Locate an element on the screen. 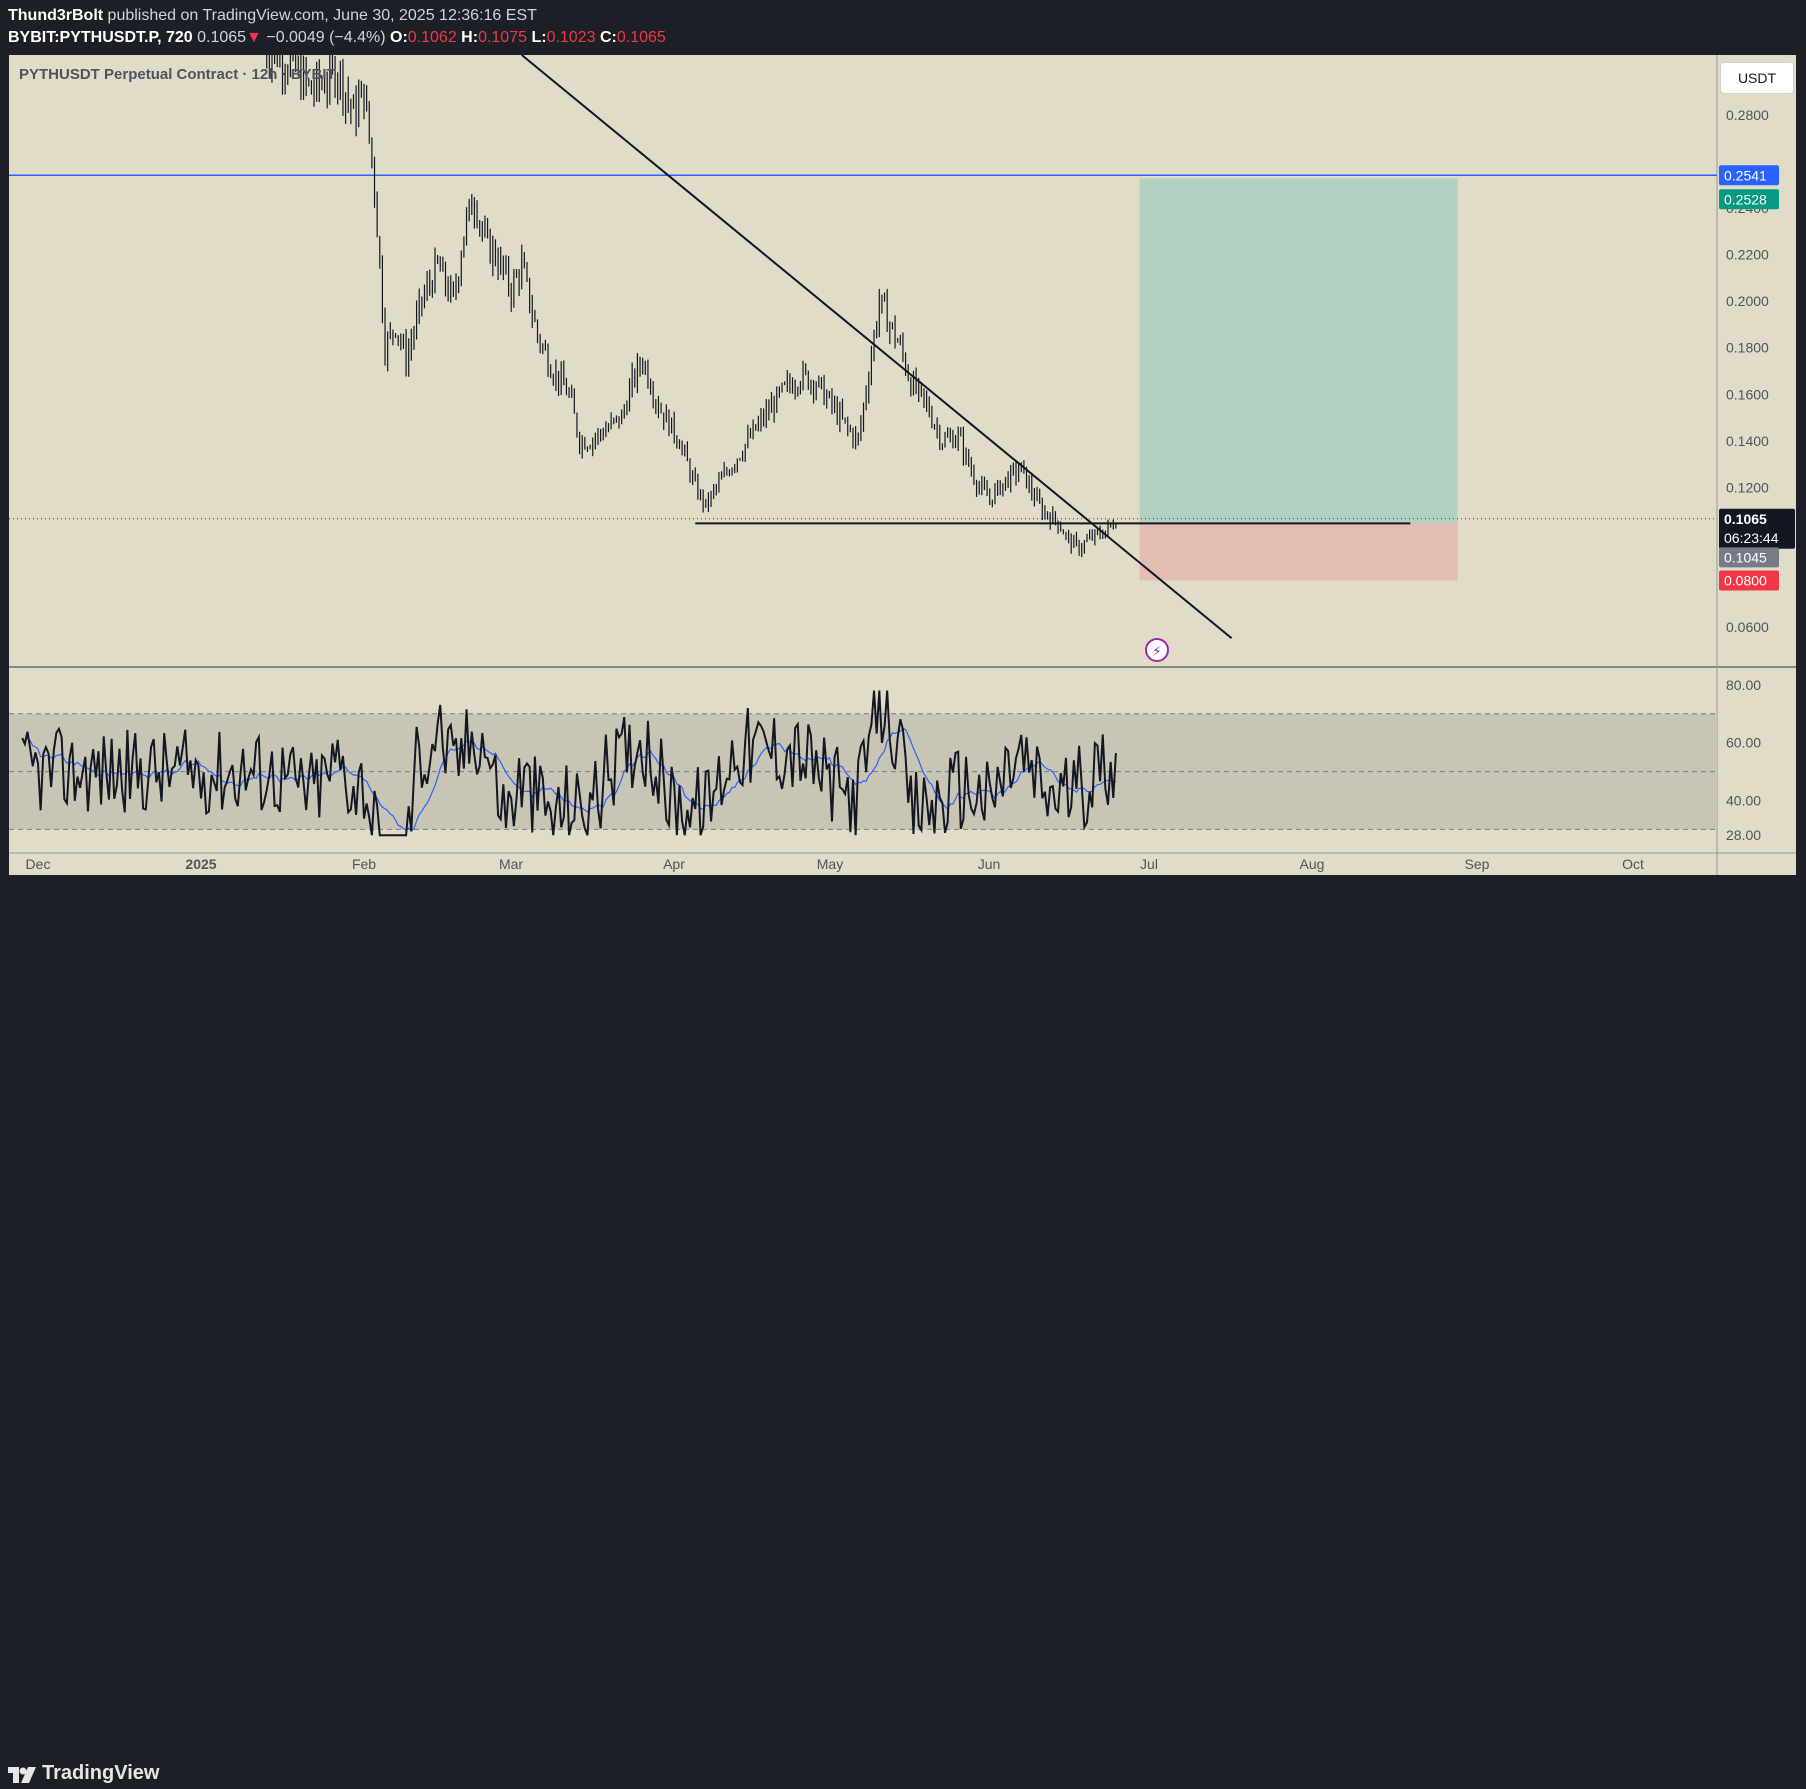 The height and width of the screenshot is (1789, 1806). brand-text: TradingView is located at coordinates (101, 1773).